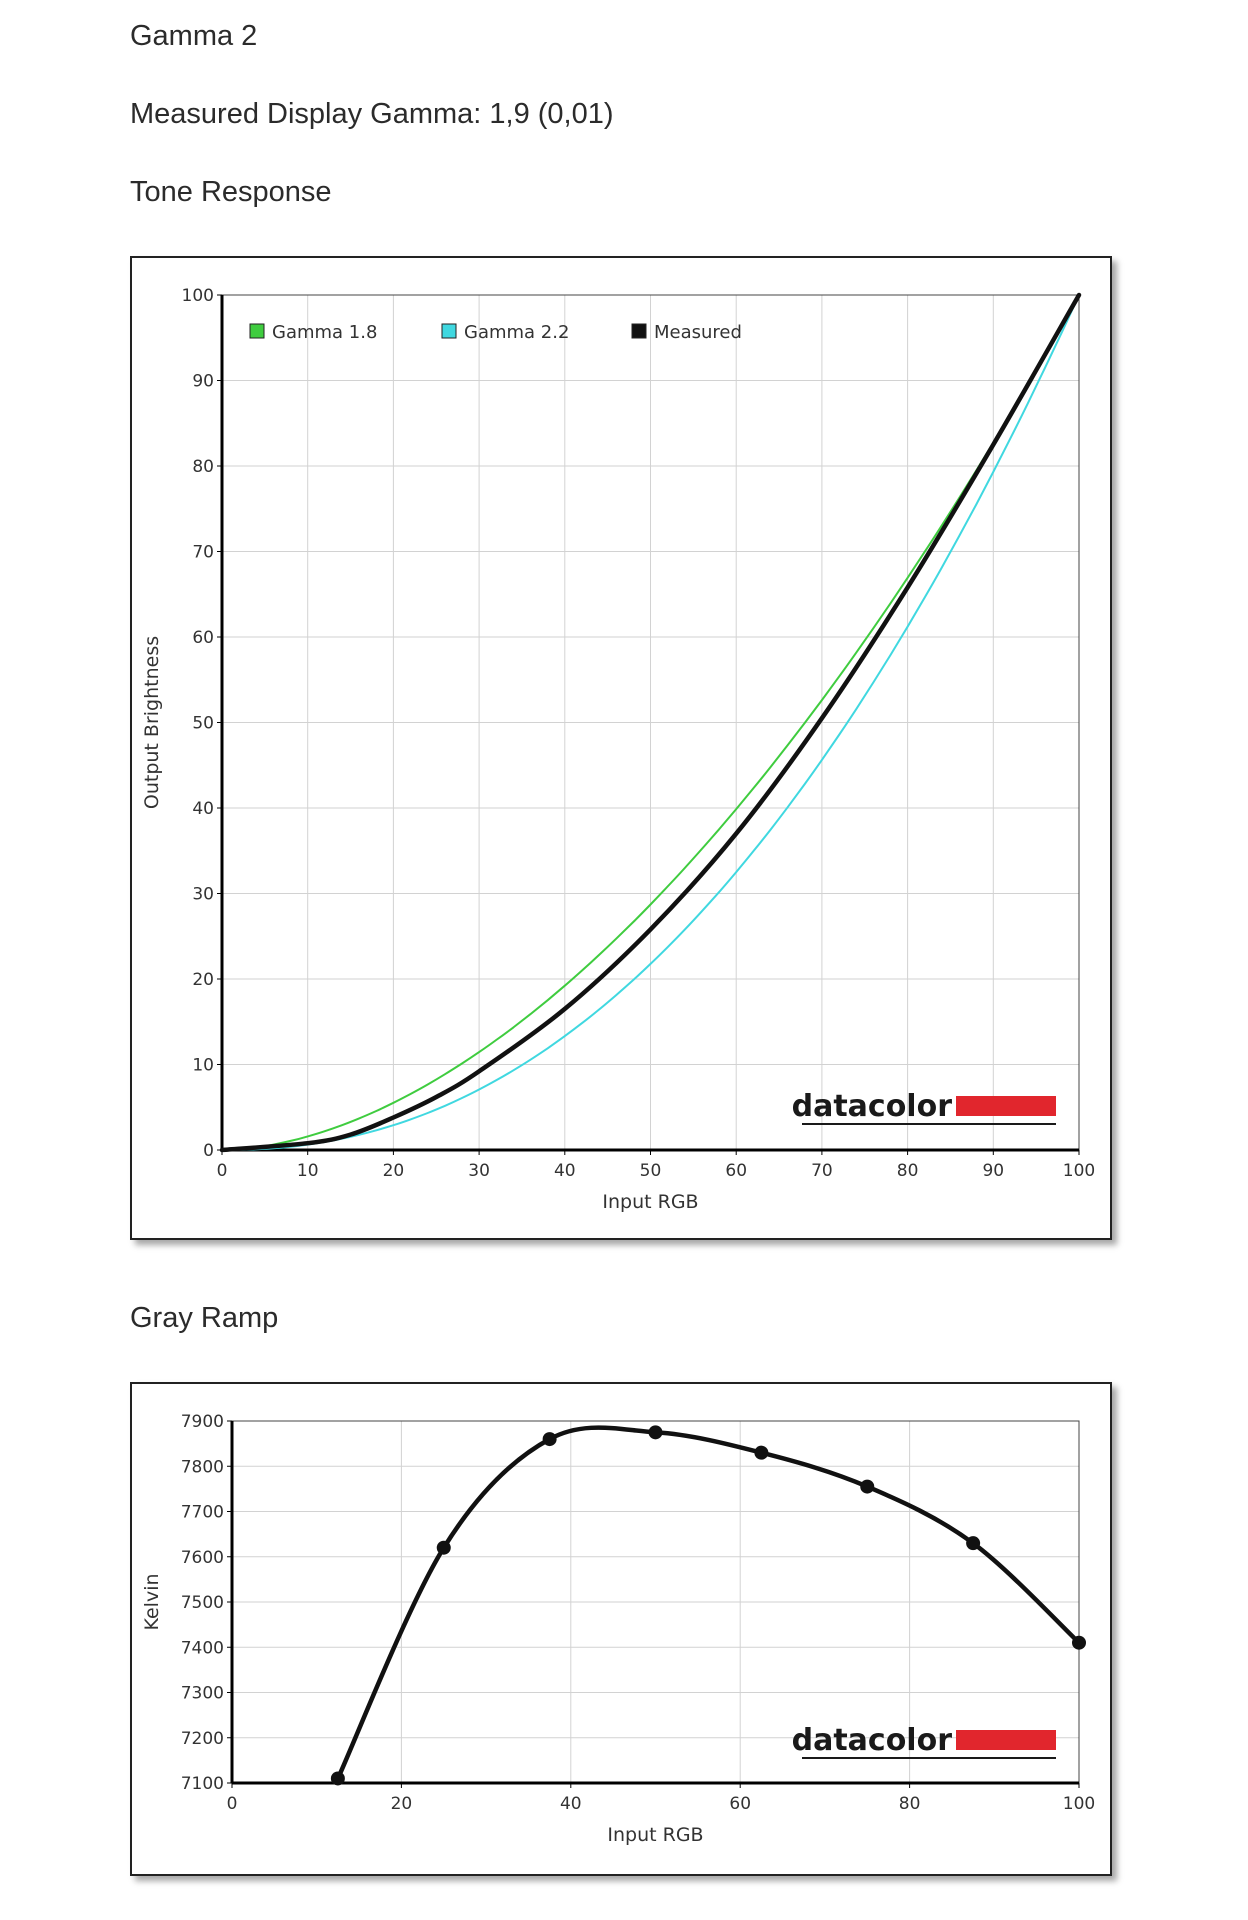 The width and height of the screenshot is (1248, 1920). What do you see at coordinates (203, 382) in the screenshot?
I see `y-tick-label: 90` at bounding box center [203, 382].